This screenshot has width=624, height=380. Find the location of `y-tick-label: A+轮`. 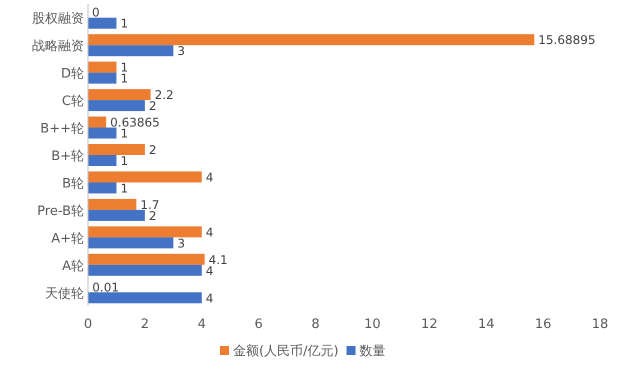

y-tick-label: A+轮 is located at coordinates (67, 238).